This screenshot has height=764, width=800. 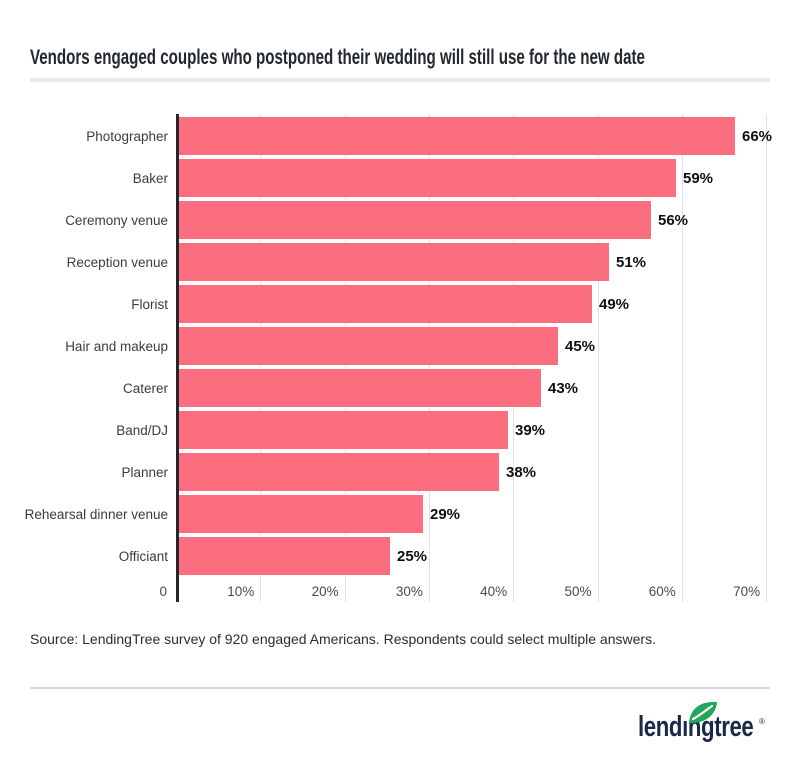 What do you see at coordinates (325, 591) in the screenshot?
I see `x-tick-label: 20%` at bounding box center [325, 591].